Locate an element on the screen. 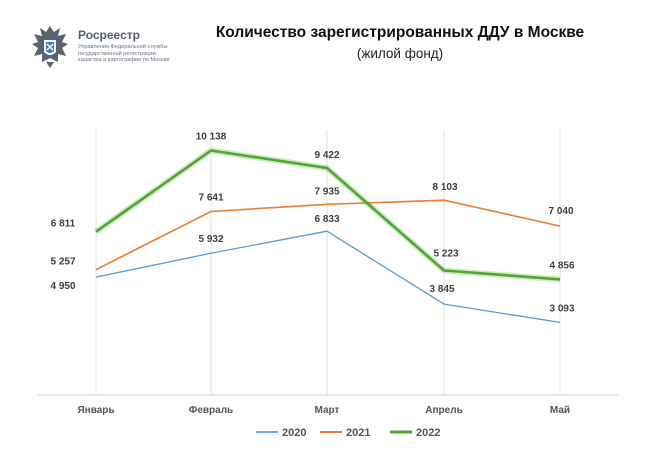 Image resolution: width=650 pixels, height=469 pixels. legend-label: 2020 is located at coordinates (294, 433).